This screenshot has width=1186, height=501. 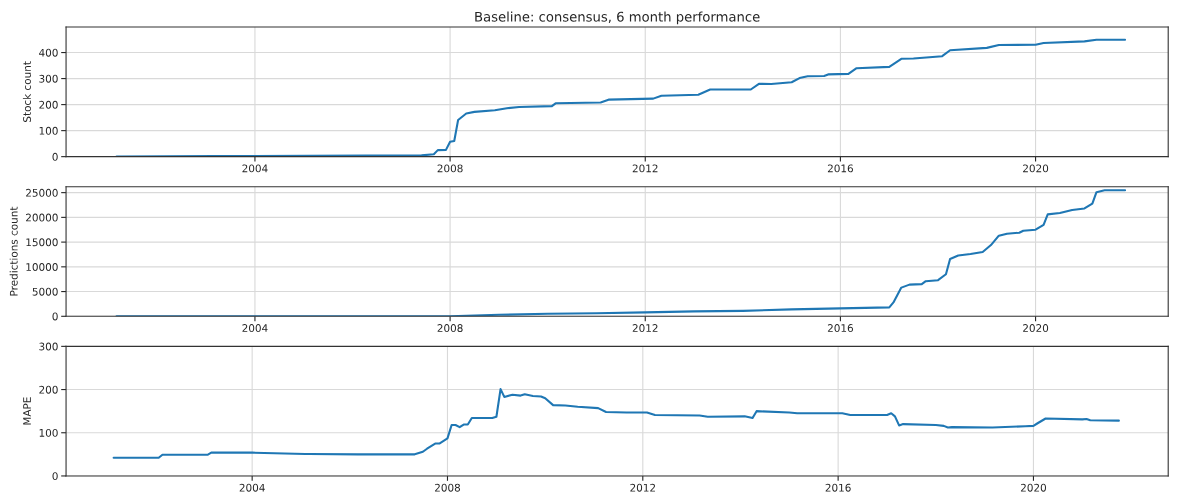 I want to click on y-axis-title: MAPE, so click(x=27, y=411).